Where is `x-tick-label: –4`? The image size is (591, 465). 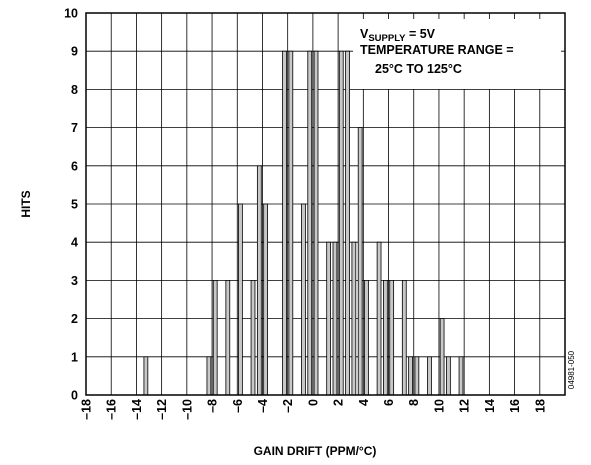 x-tick-label: –4 is located at coordinates (263, 406).